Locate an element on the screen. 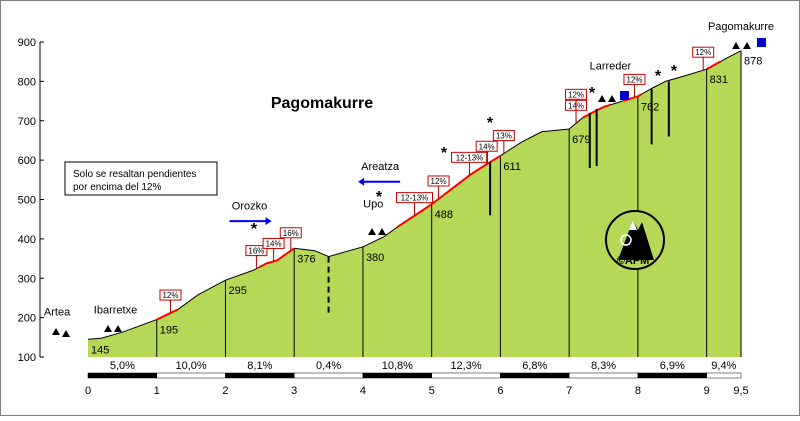 The image size is (800, 421). elevation-label-878: 878 is located at coordinates (753, 62).